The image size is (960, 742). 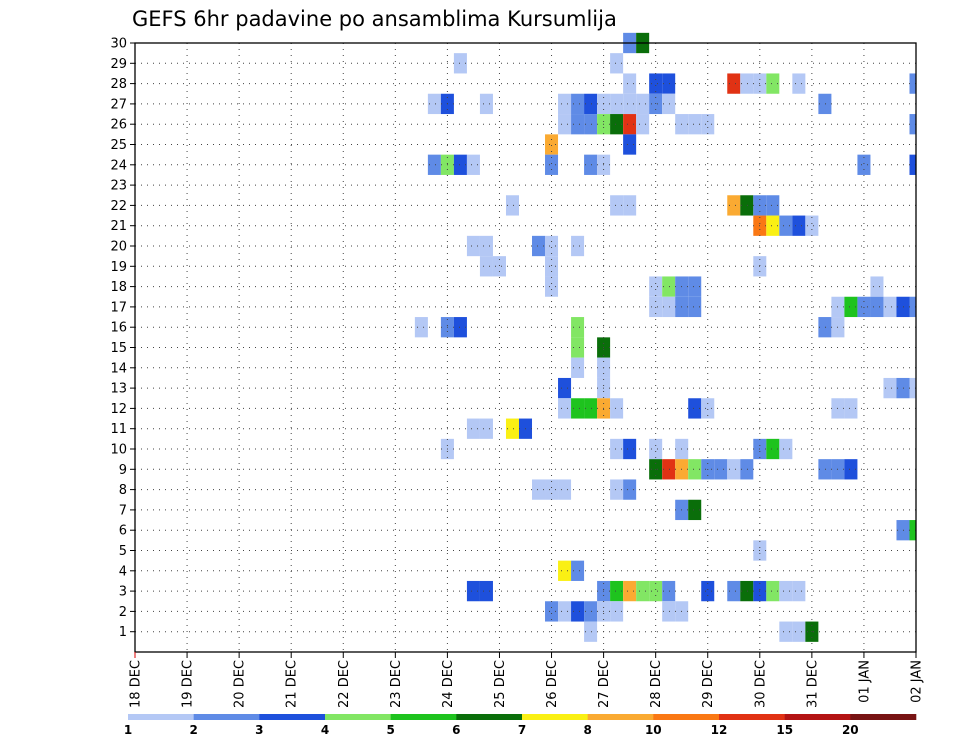 I want to click on y-tick-label: 12, so click(x=118, y=409).